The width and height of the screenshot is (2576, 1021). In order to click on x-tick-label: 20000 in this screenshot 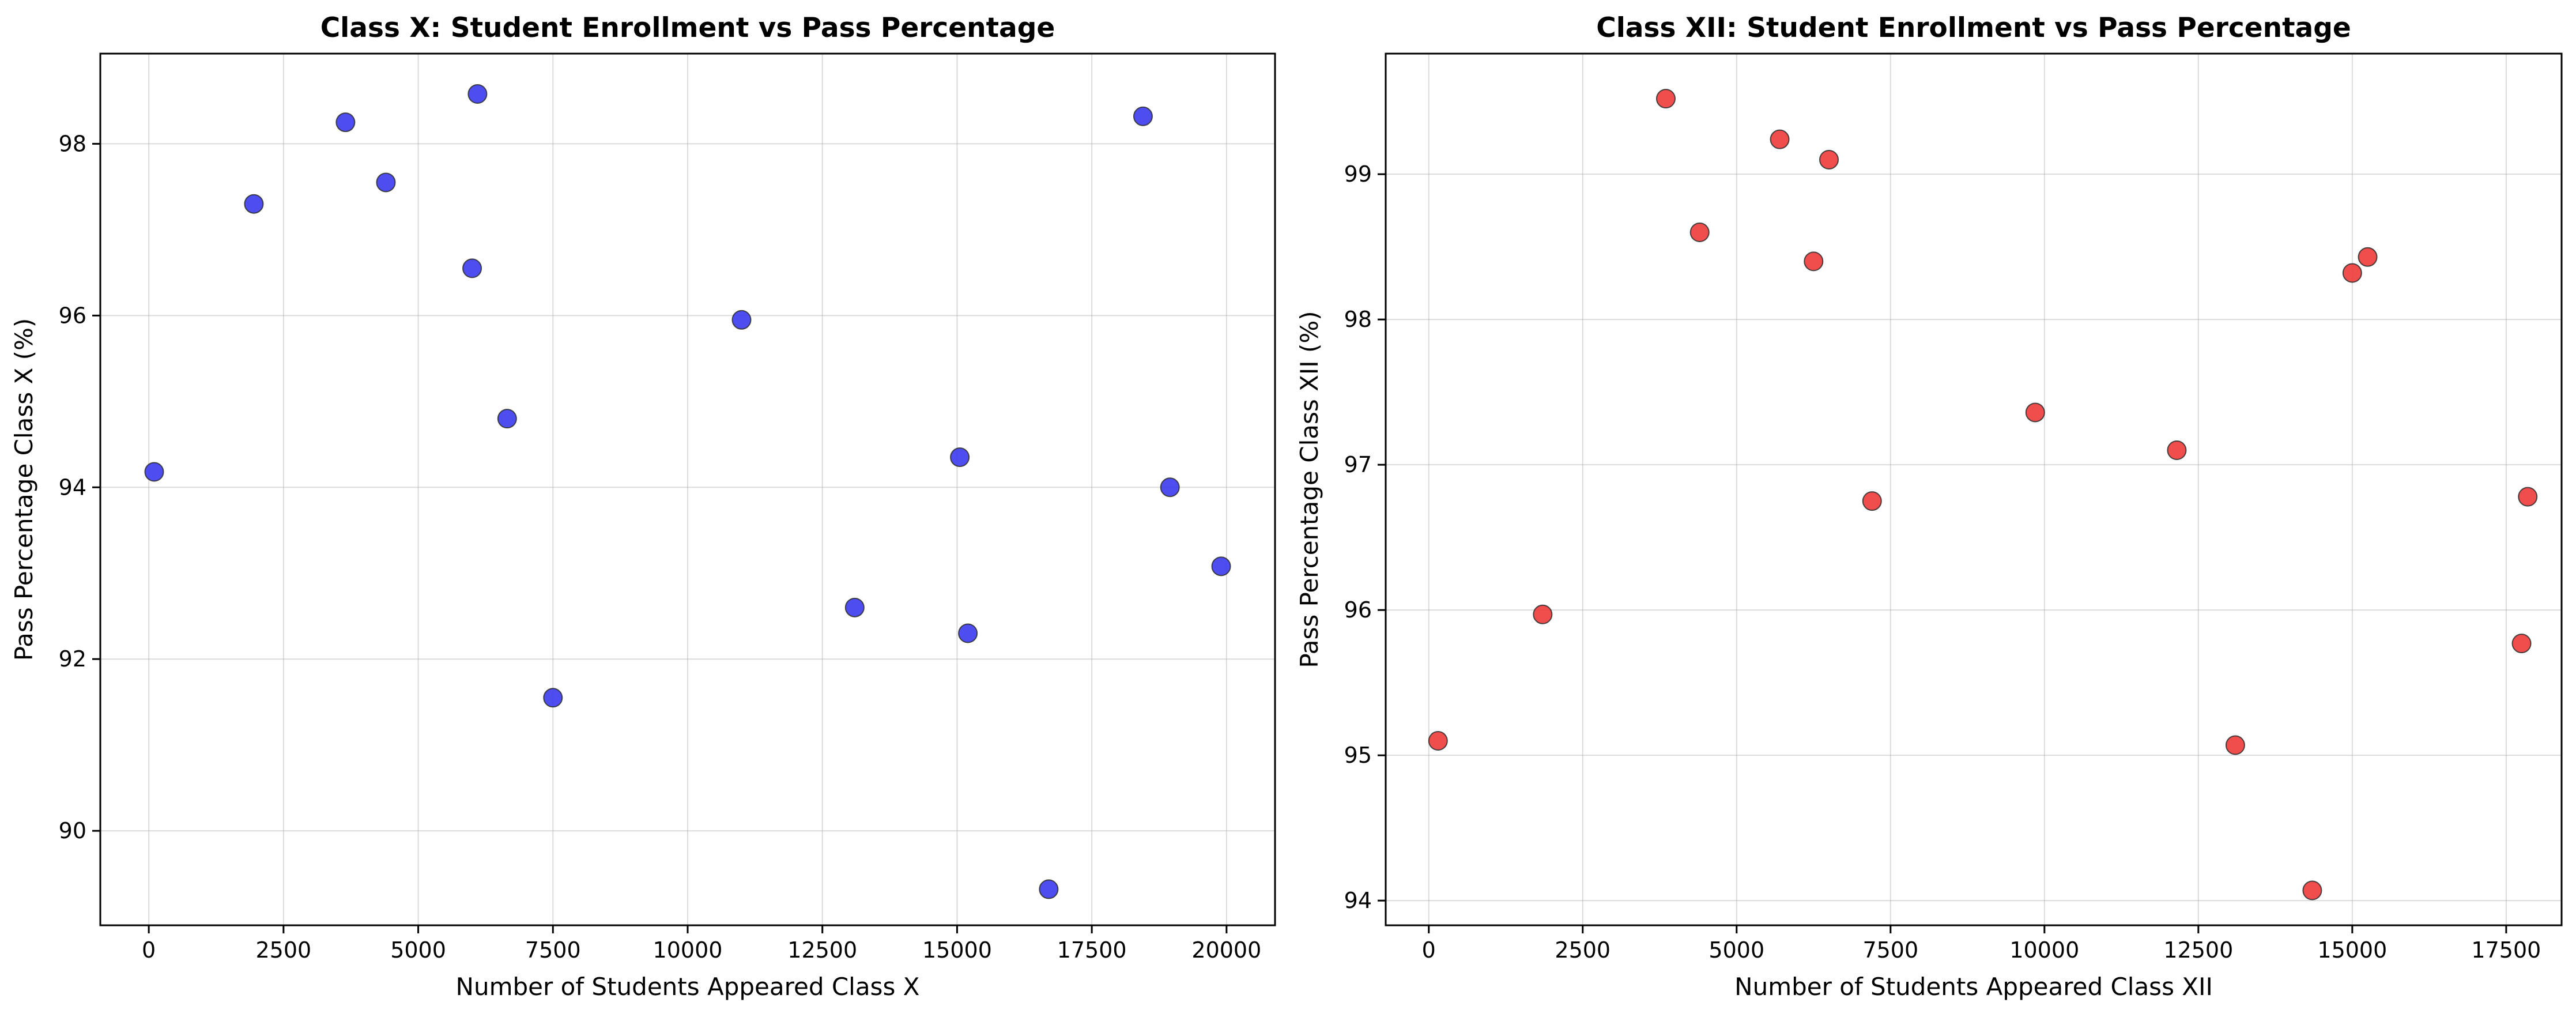, I will do `click(1226, 950)`.